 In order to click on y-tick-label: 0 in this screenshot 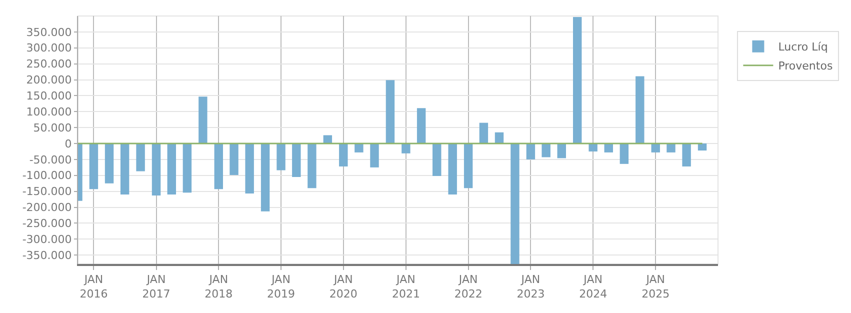, I will do `click(68, 143)`.